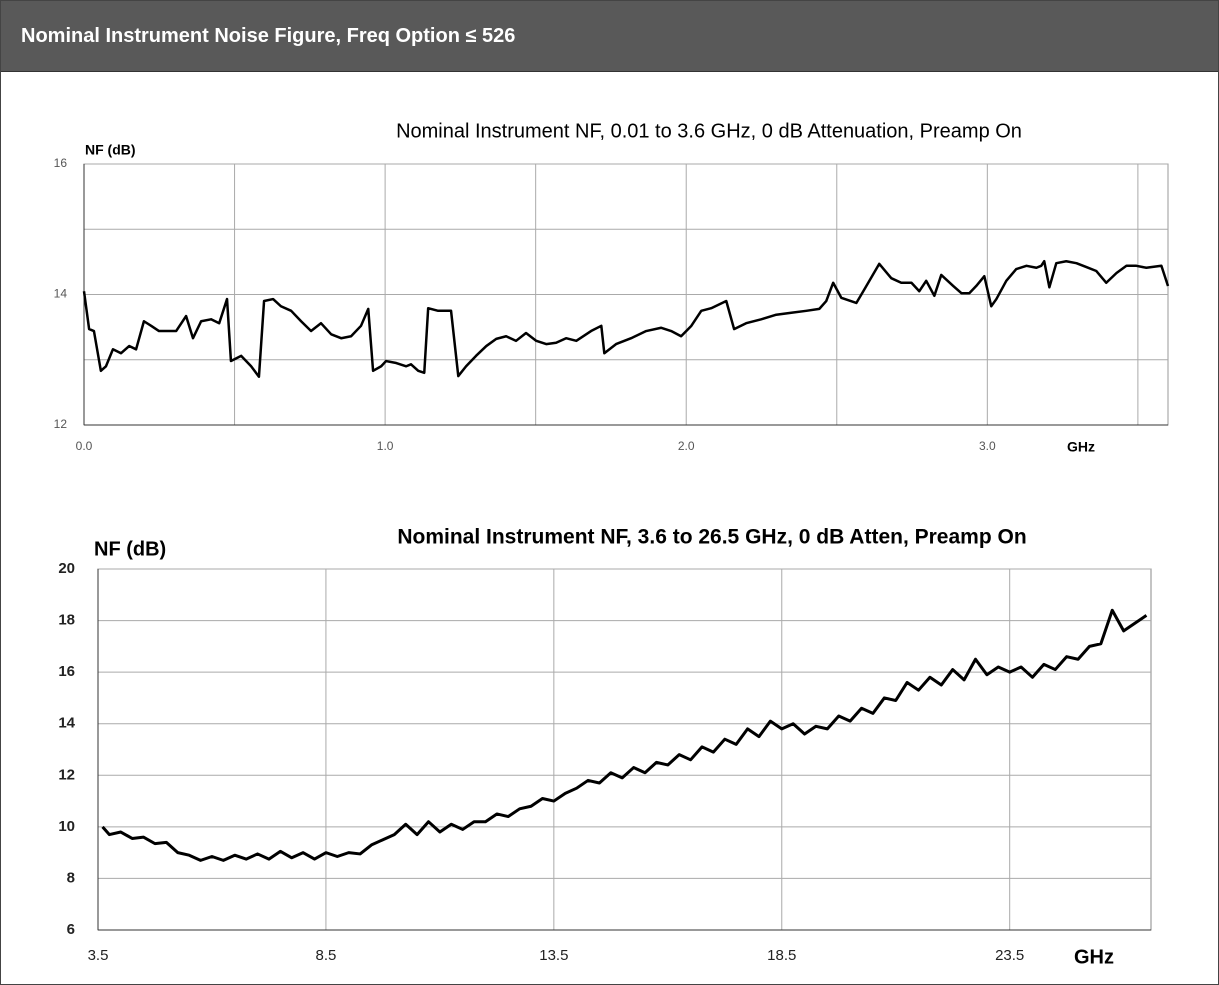 The height and width of the screenshot is (985, 1219). What do you see at coordinates (987, 446) in the screenshot?
I see `x-tick-label: 3.0` at bounding box center [987, 446].